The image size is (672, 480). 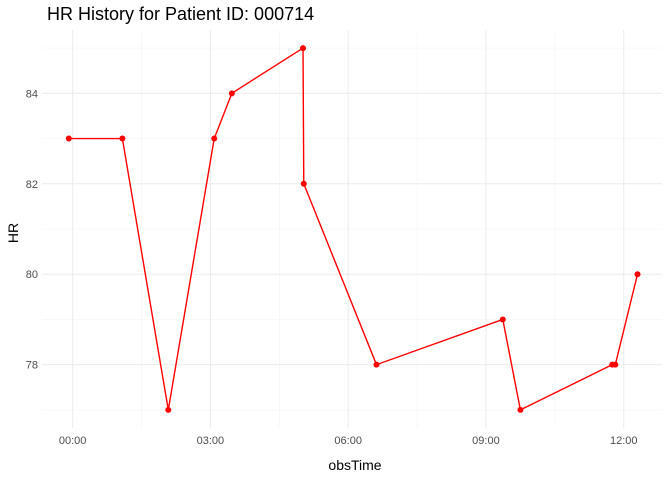 What do you see at coordinates (624, 441) in the screenshot?
I see `x-tick-label: 12:00` at bounding box center [624, 441].